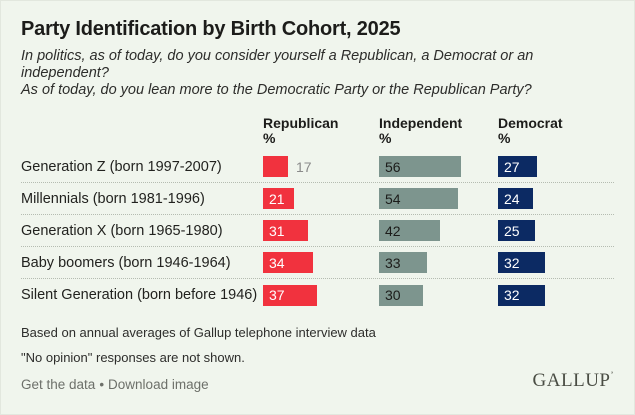  Describe the element at coordinates (122, 230) in the screenshot. I see `row-label: Generation X (born 1965-1980)` at that location.